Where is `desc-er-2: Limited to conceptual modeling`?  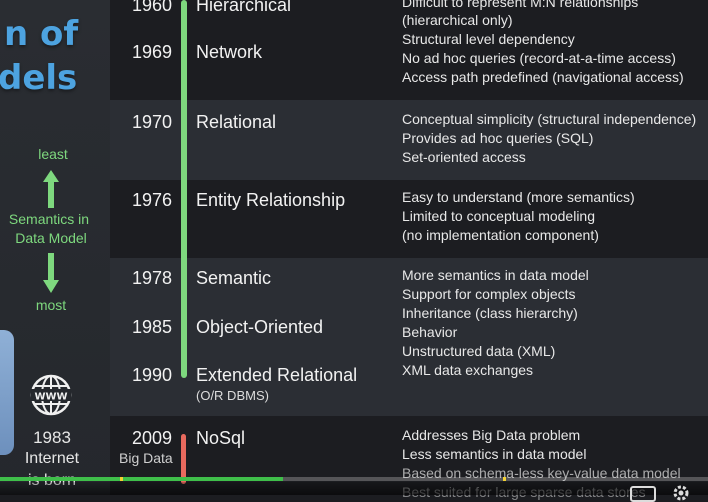 desc-er-2: Limited to conceptual modeling is located at coordinates (499, 216).